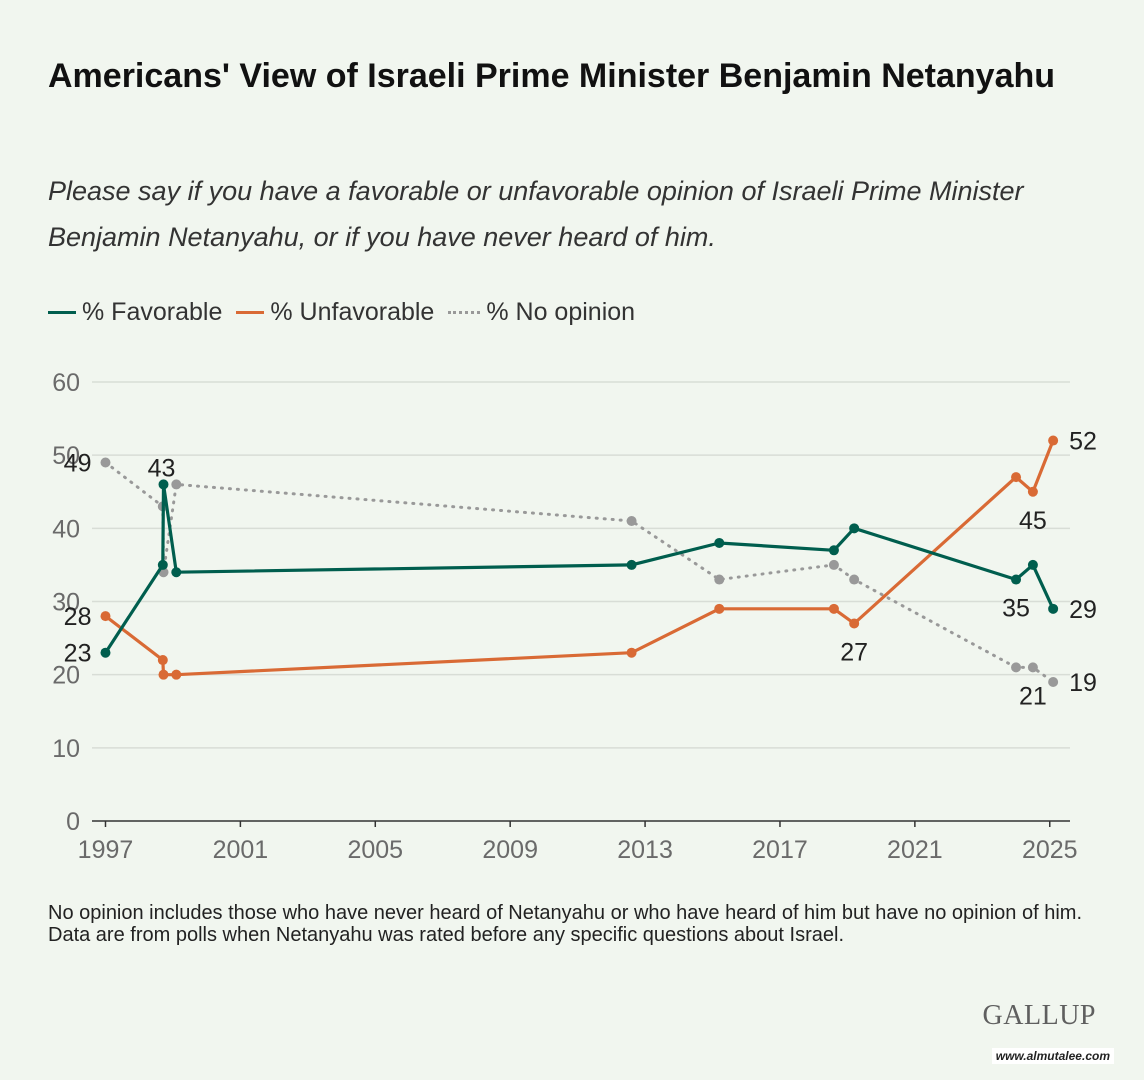  Describe the element at coordinates (1033, 521) in the screenshot. I see `data-label-unfavorable: 45` at that location.